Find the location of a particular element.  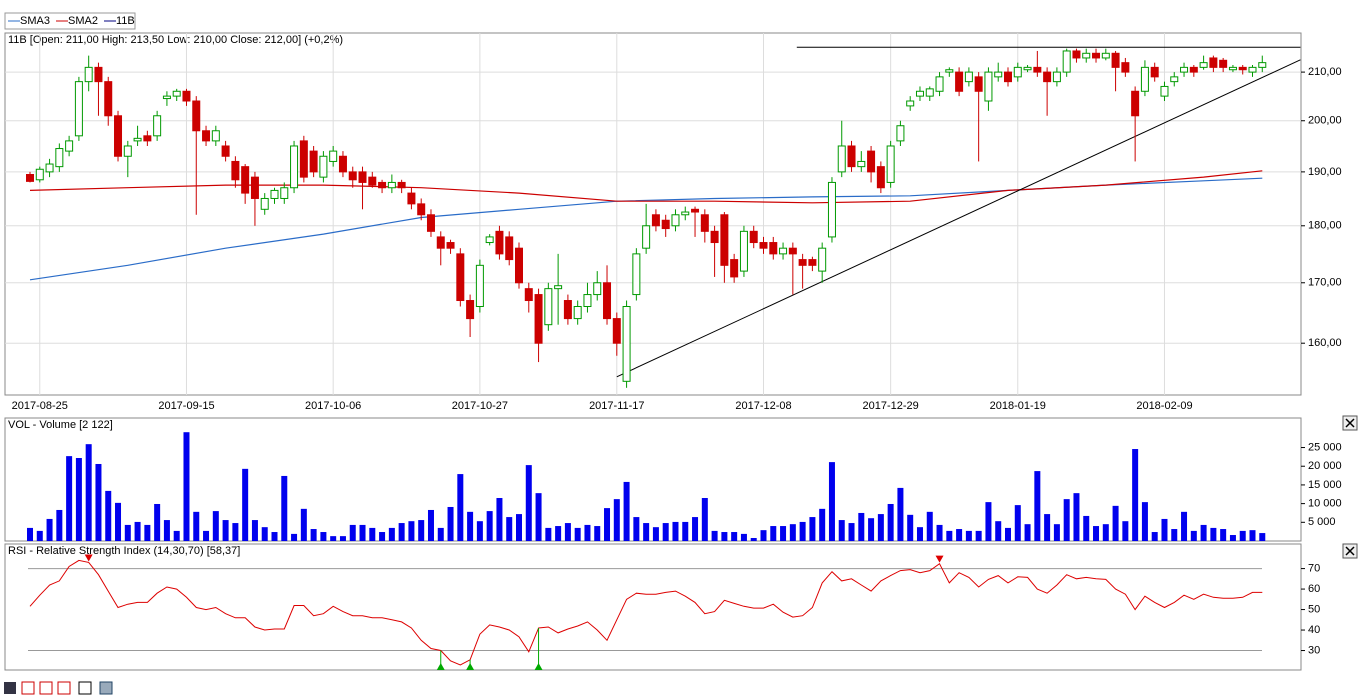

zoom-icon is located at coordinates (85, 688).